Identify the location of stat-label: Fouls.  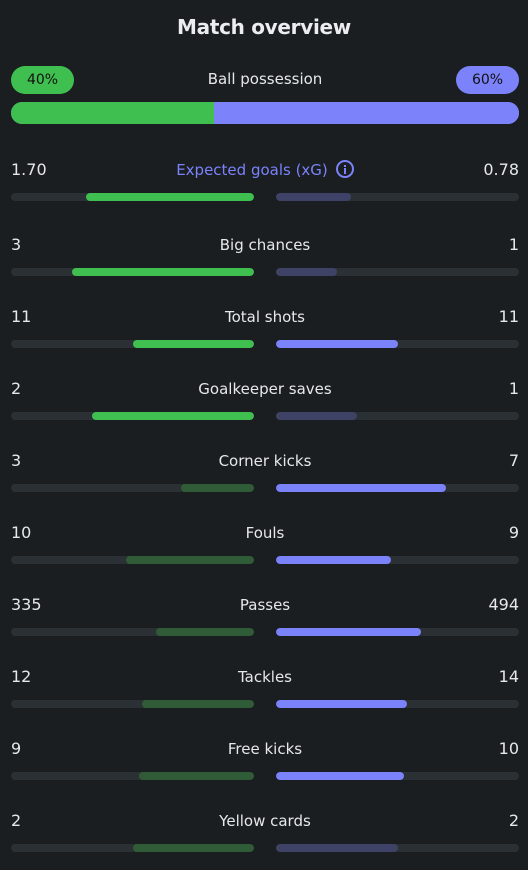
(265, 533).